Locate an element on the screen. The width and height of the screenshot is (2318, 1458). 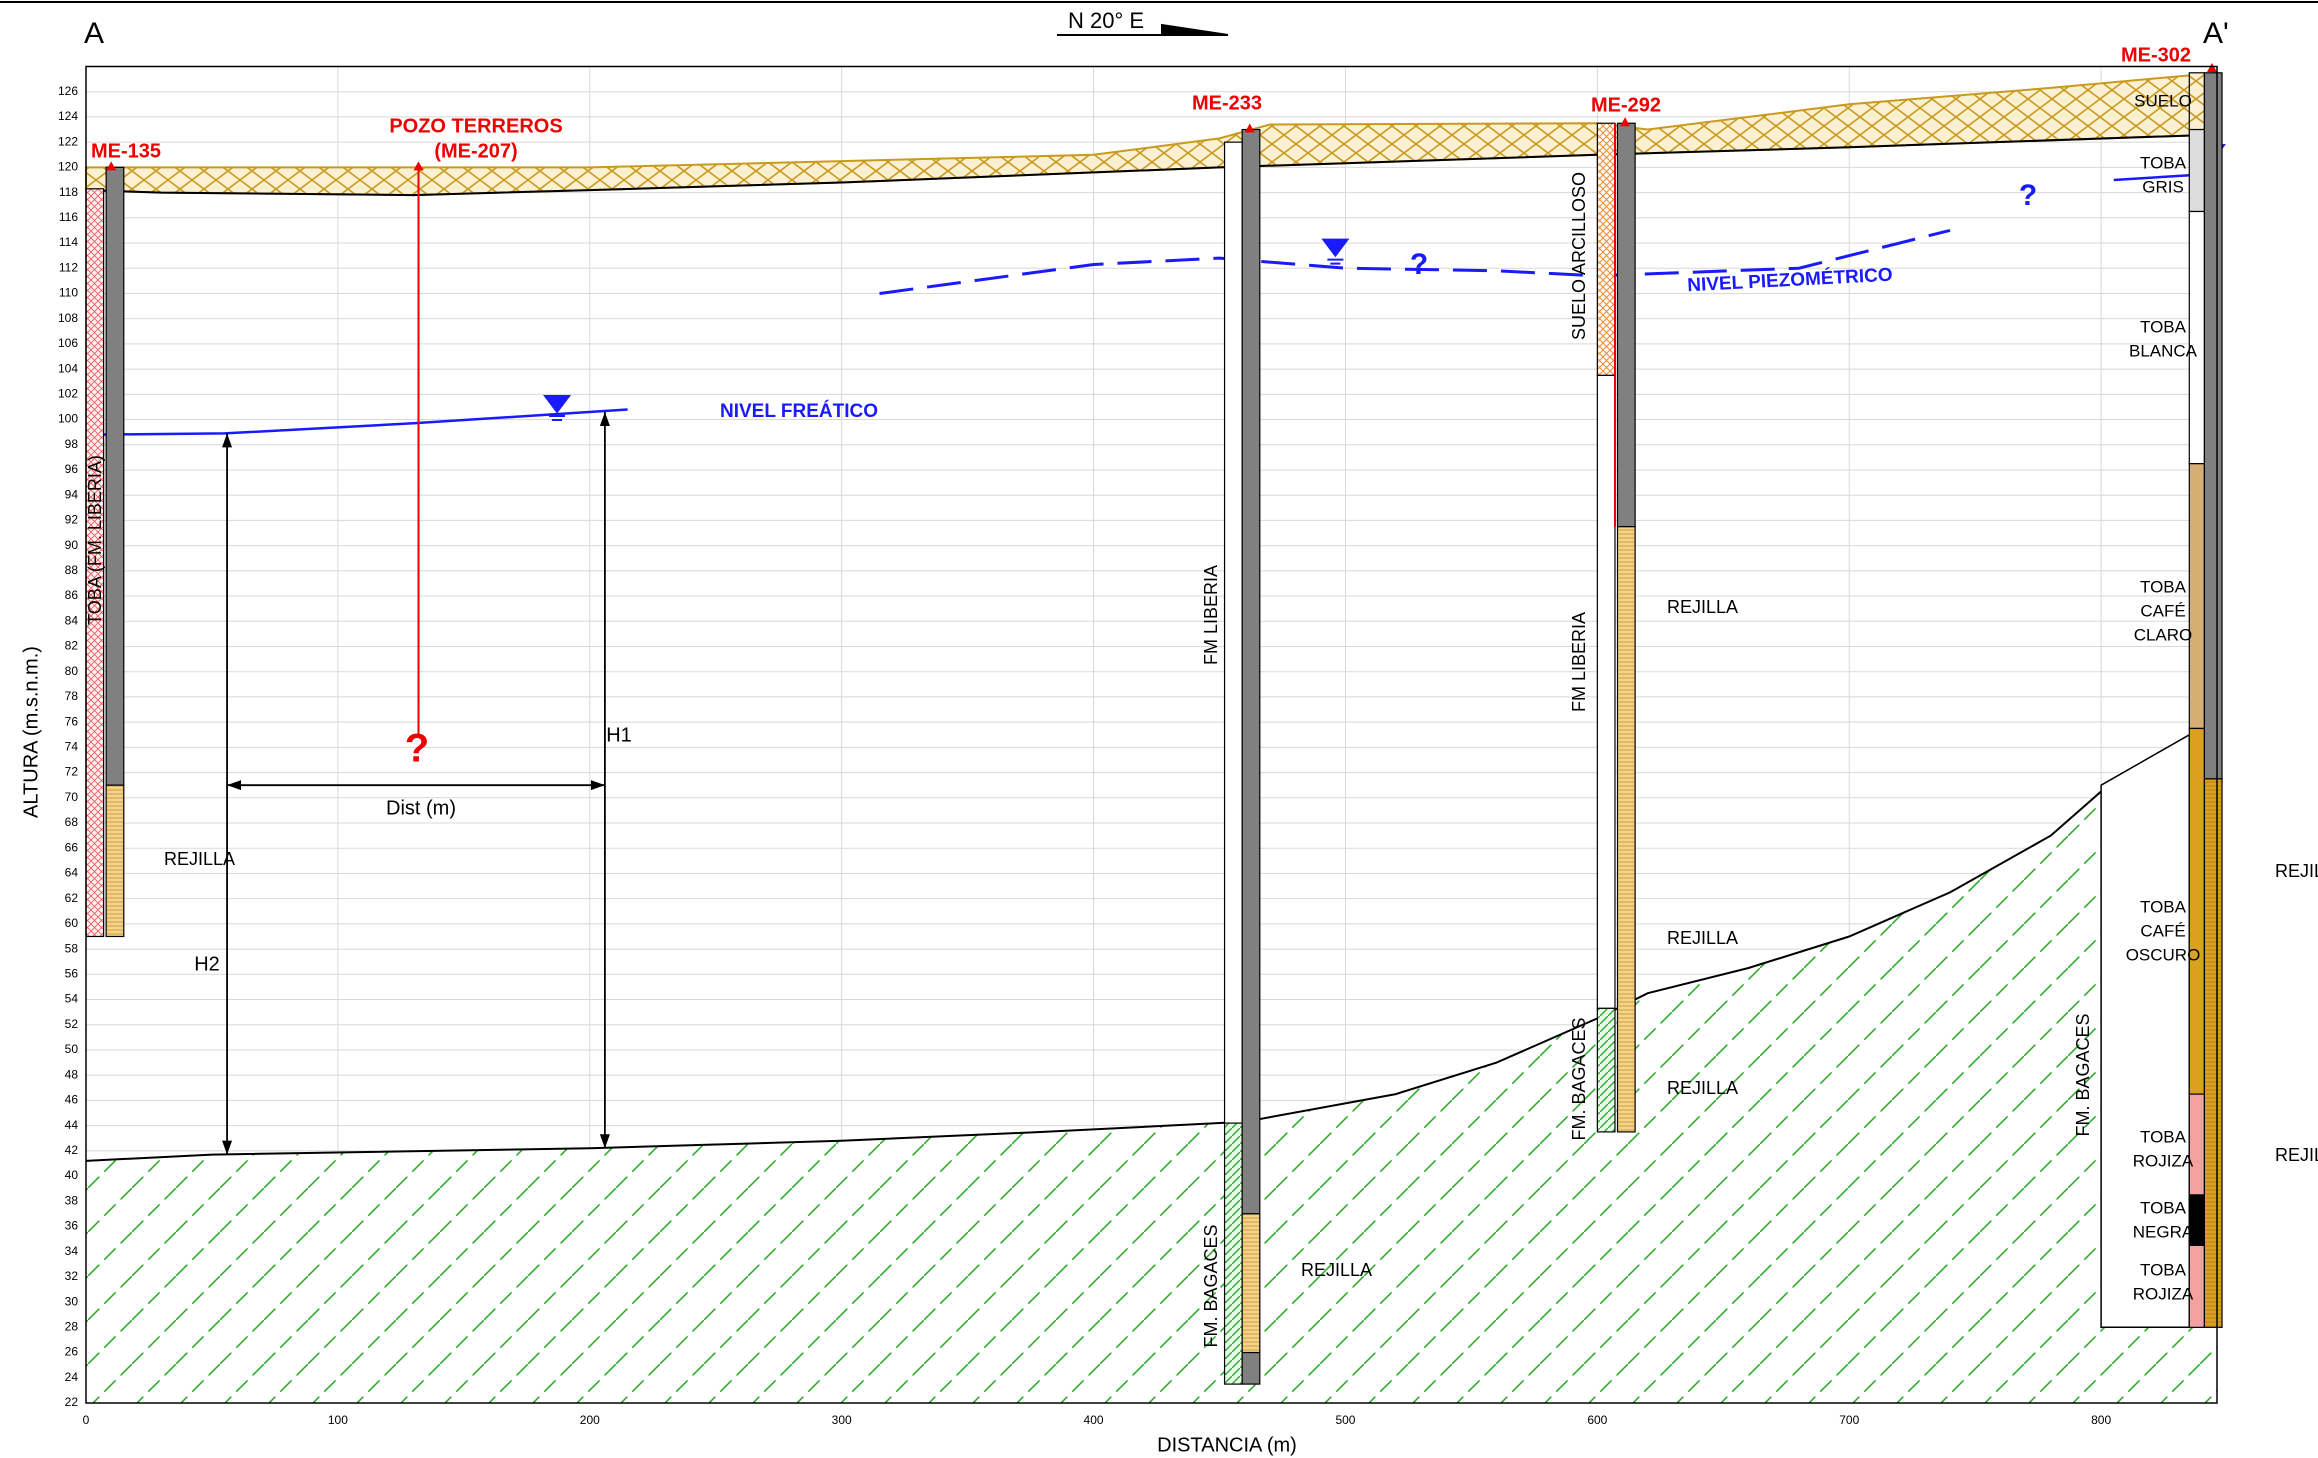
y-tick-label: 84 is located at coordinates (72, 620).